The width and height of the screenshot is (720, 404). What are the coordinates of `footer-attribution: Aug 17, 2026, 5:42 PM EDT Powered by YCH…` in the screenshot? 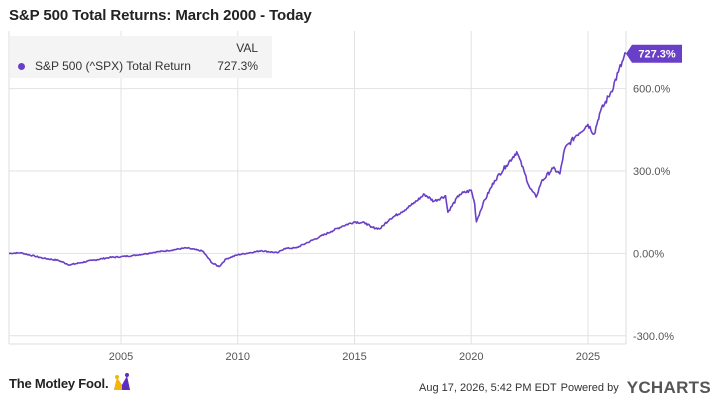 It's located at (565, 388).